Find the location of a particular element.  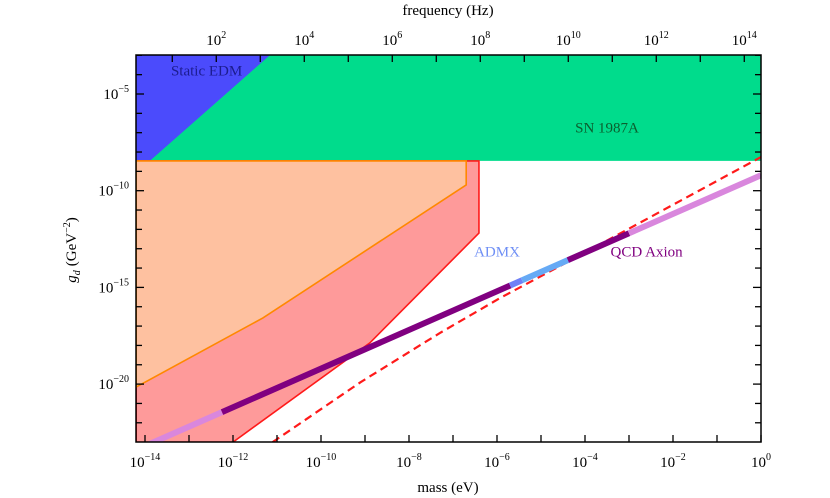

x-tick-label: 10⁰ is located at coordinates (761, 461).